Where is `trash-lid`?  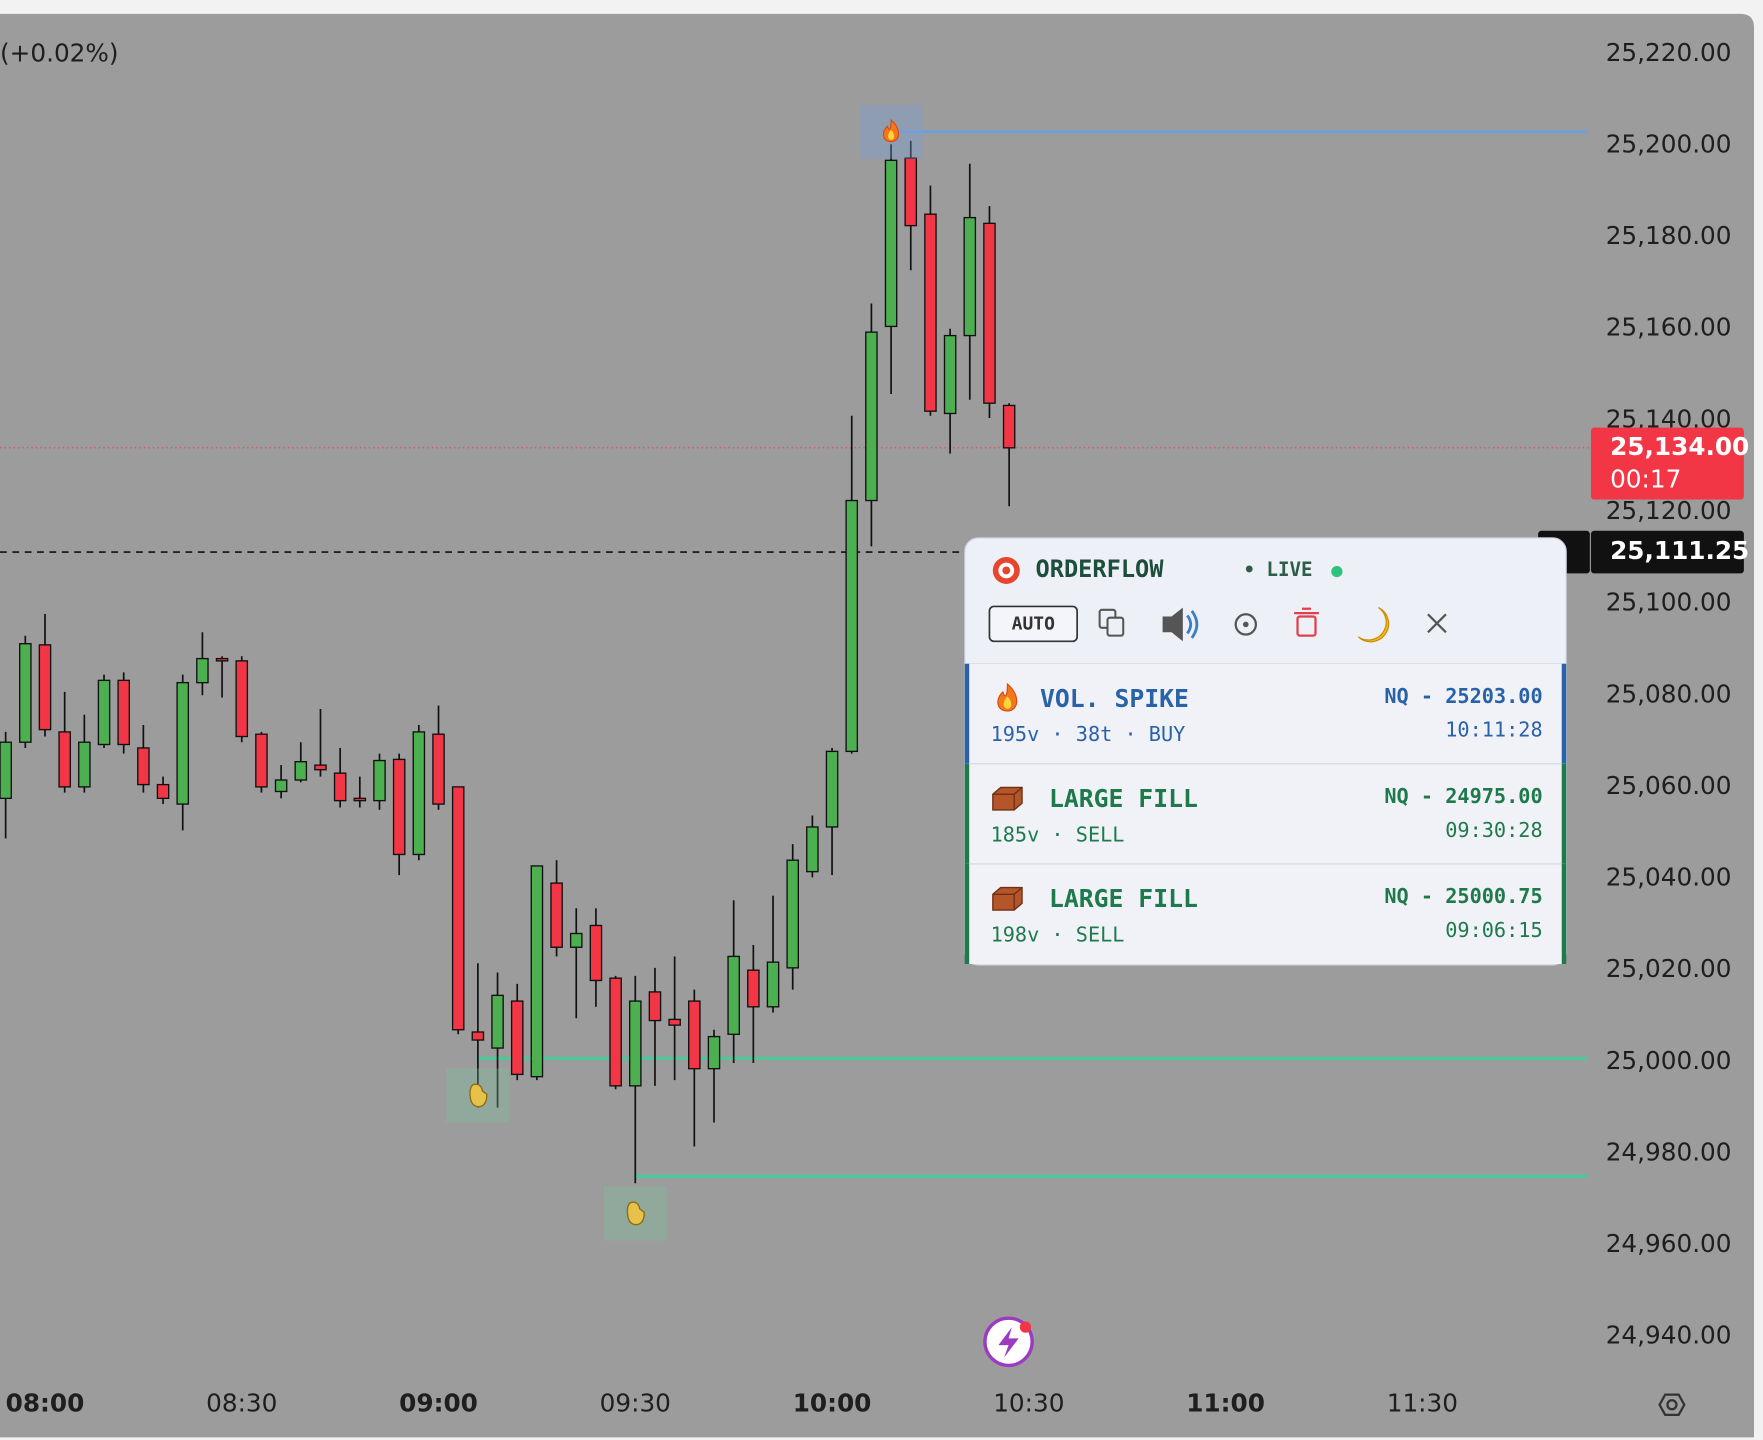
trash-lid is located at coordinates (1306, 611).